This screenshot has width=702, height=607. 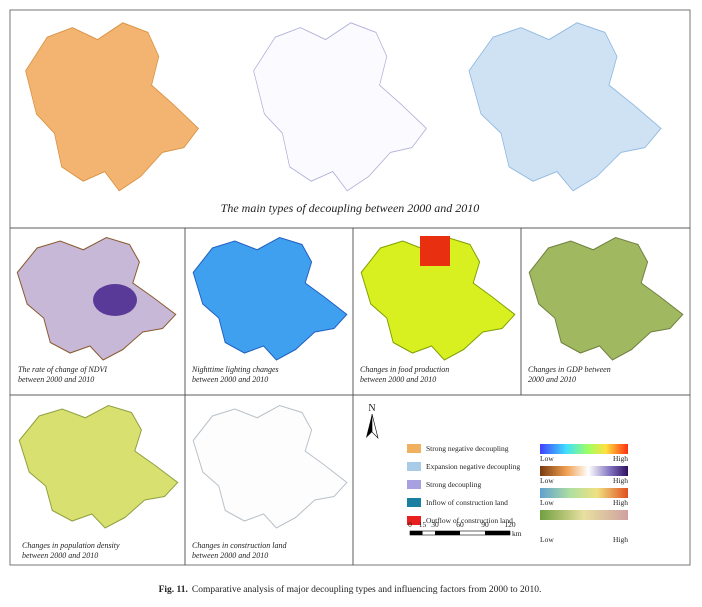 What do you see at coordinates (173, 590) in the screenshot?
I see `caption-number: Fig. 11.` at bounding box center [173, 590].